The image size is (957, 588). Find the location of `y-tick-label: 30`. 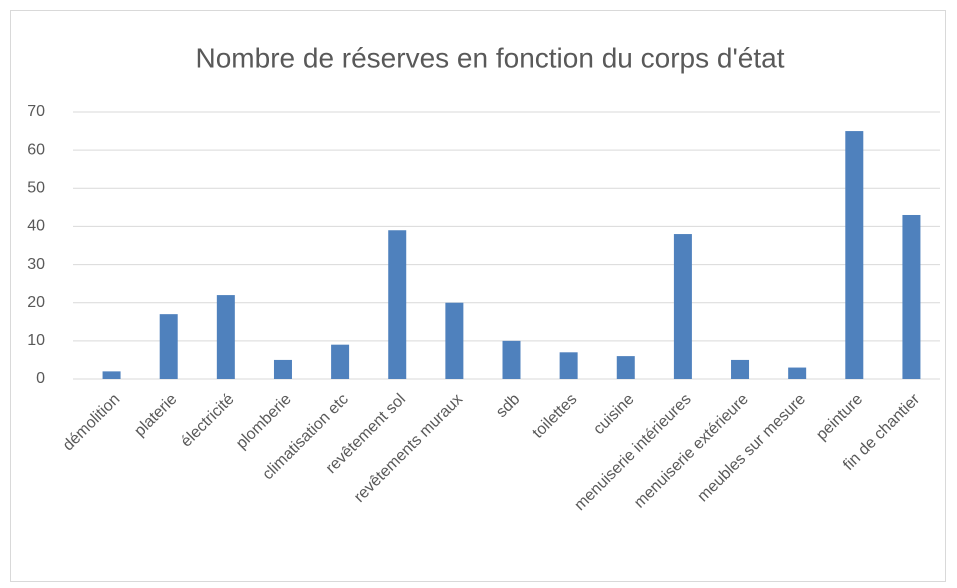

y-tick-label: 30 is located at coordinates (36, 264).